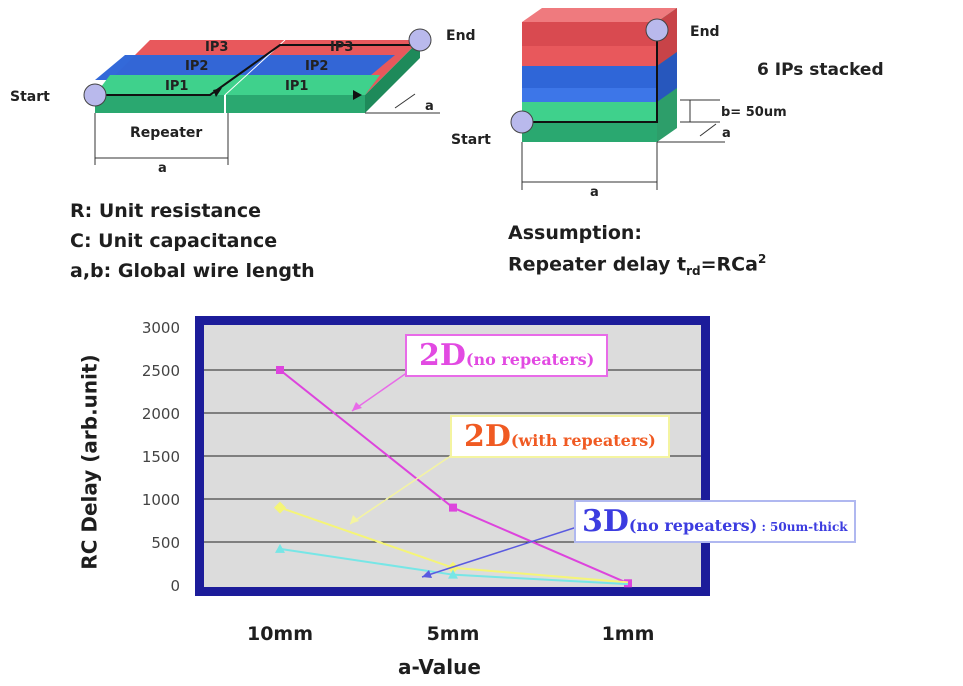 The height and width of the screenshot is (686, 963). What do you see at coordinates (471, 140) in the screenshot?
I see `start-label-3d: Start` at bounding box center [471, 140].